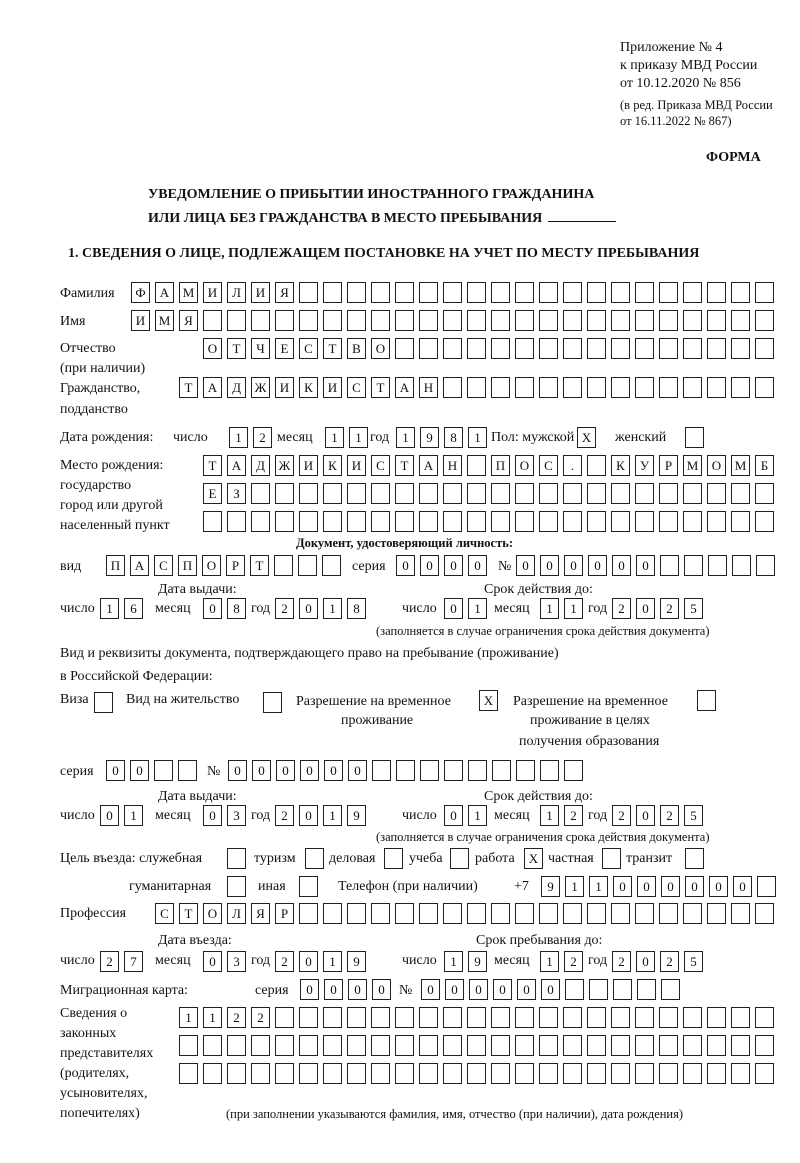  I want to click on char-cell: Д, so click(260, 465).